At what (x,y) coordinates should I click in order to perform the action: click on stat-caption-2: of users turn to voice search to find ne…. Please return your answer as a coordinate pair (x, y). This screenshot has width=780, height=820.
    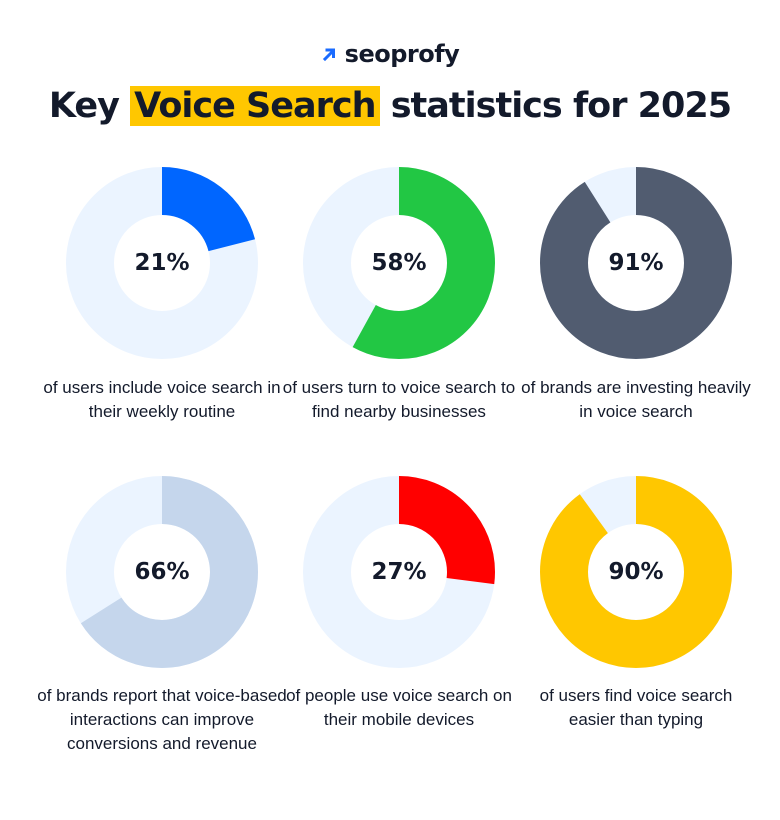
    Looking at the image, I should click on (399, 399).